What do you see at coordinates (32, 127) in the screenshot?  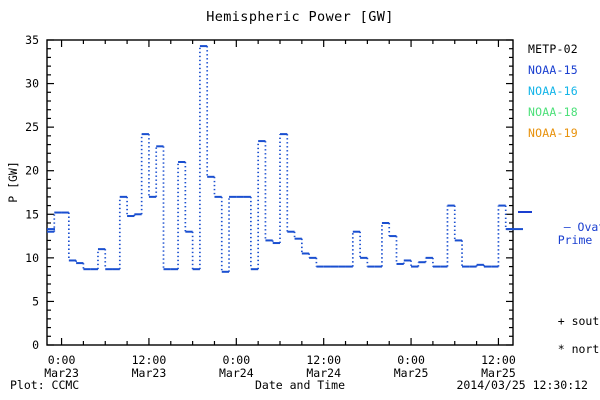 I see `y-tick-label: 25` at bounding box center [32, 127].